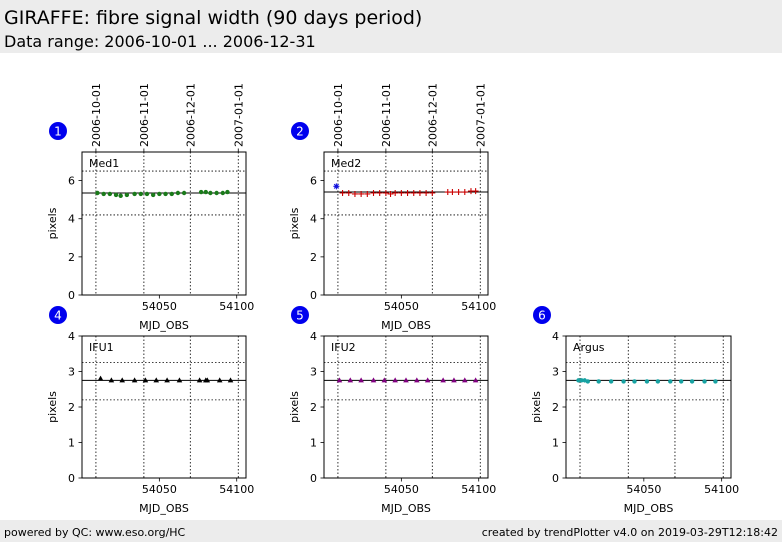 The height and width of the screenshot is (542, 782). Describe the element at coordinates (346, 163) in the screenshot. I see `panel-name: Med2` at that location.